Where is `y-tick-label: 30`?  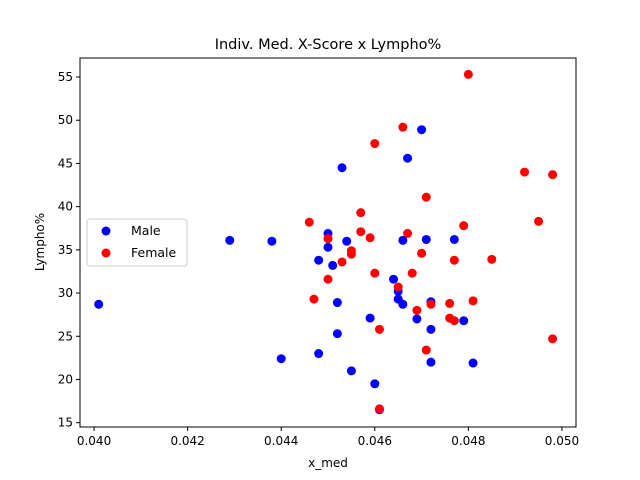
y-tick-label: 30 is located at coordinates (65, 293).